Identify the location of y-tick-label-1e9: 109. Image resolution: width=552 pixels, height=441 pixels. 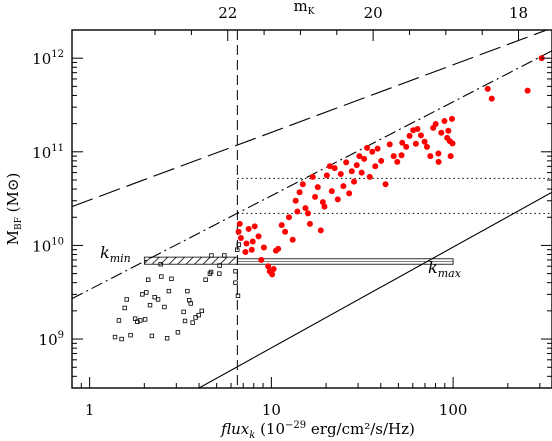
(51, 339).